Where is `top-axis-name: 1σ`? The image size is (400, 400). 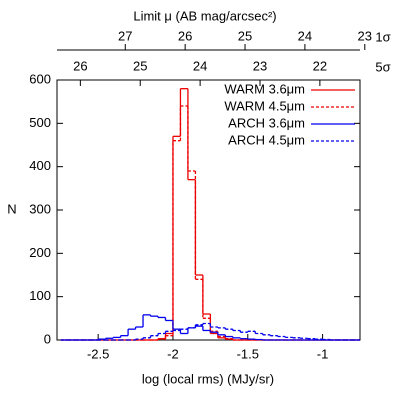 top-axis-name: 1σ is located at coordinates (382, 36).